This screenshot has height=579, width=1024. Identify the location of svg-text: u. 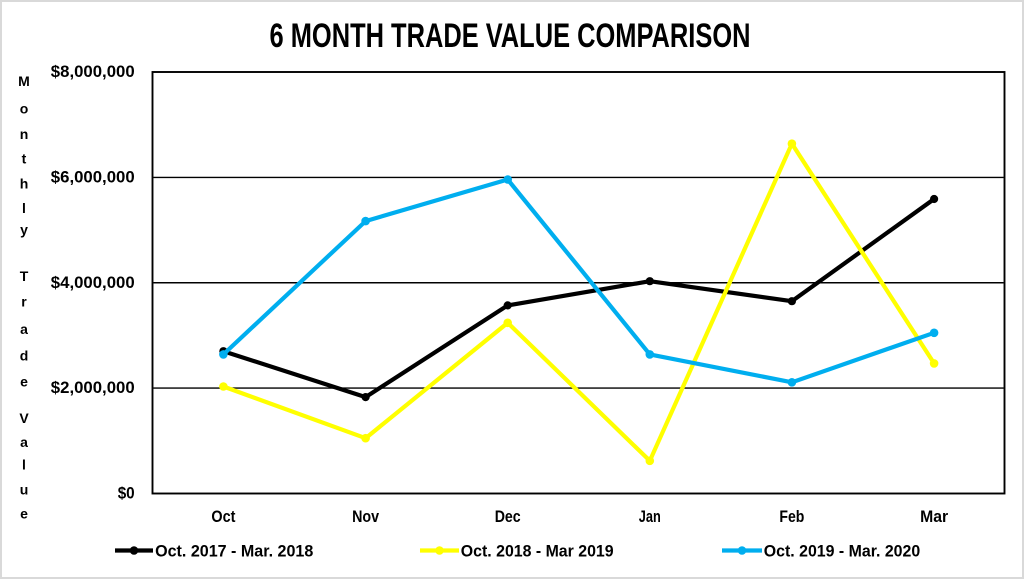
(24, 490).